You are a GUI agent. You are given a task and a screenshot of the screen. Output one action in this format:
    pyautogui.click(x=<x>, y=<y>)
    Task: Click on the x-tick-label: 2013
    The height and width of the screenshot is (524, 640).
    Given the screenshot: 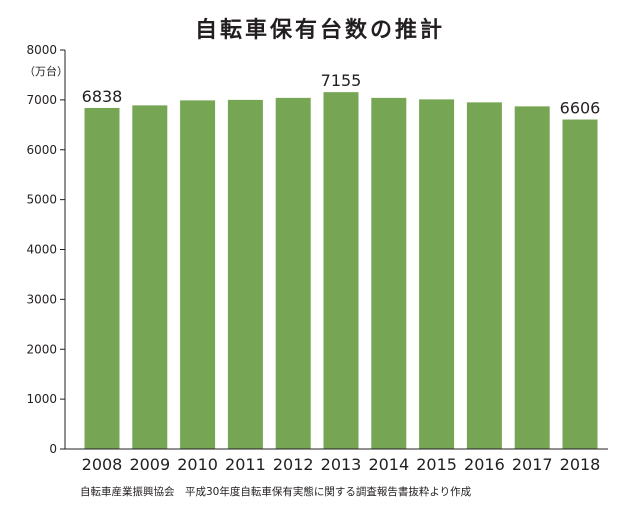 What is the action you would take?
    pyautogui.click(x=341, y=464)
    